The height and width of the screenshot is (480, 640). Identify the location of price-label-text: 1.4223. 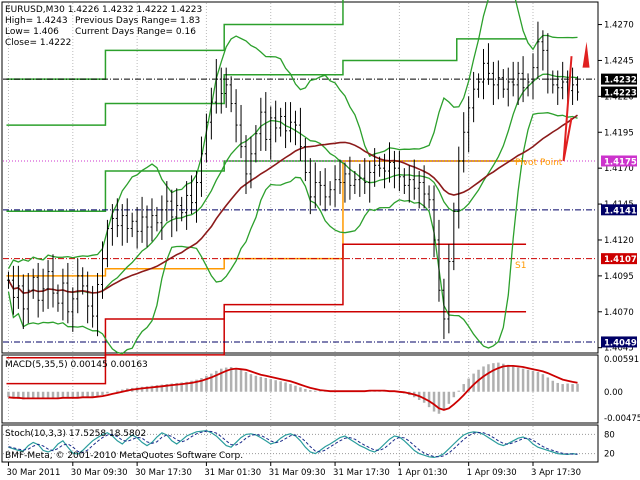
(620, 94).